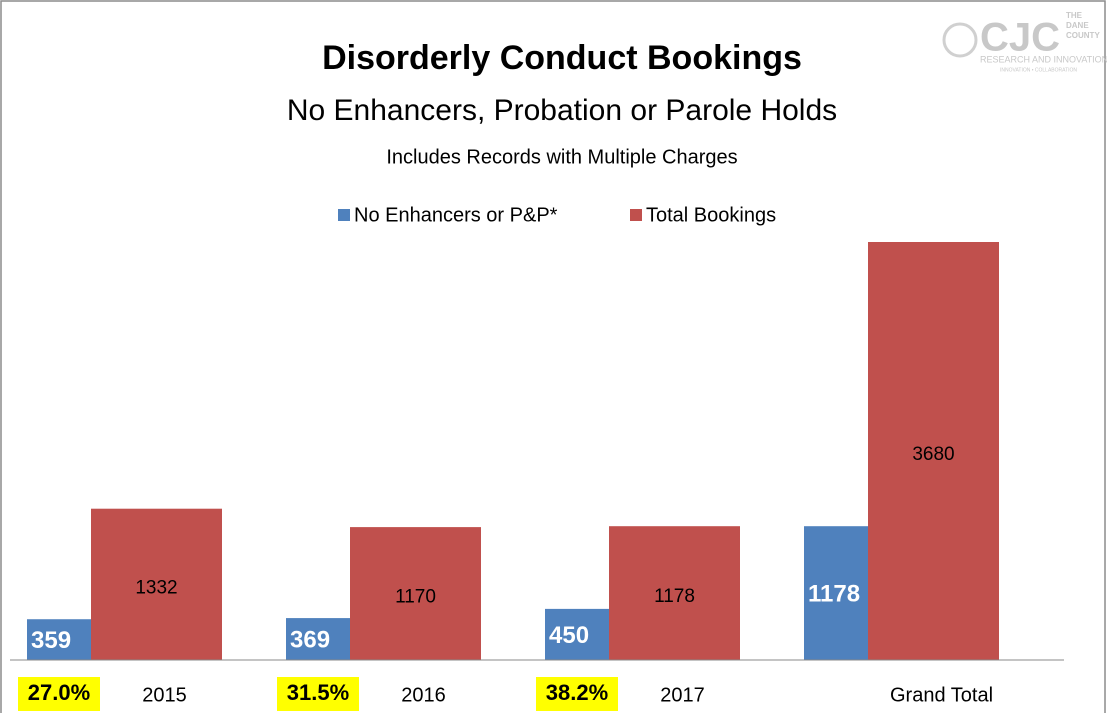 The image size is (1107, 713). Describe the element at coordinates (562, 58) in the screenshot. I see `chart-title: Disorderly Conduct Bookings` at that location.